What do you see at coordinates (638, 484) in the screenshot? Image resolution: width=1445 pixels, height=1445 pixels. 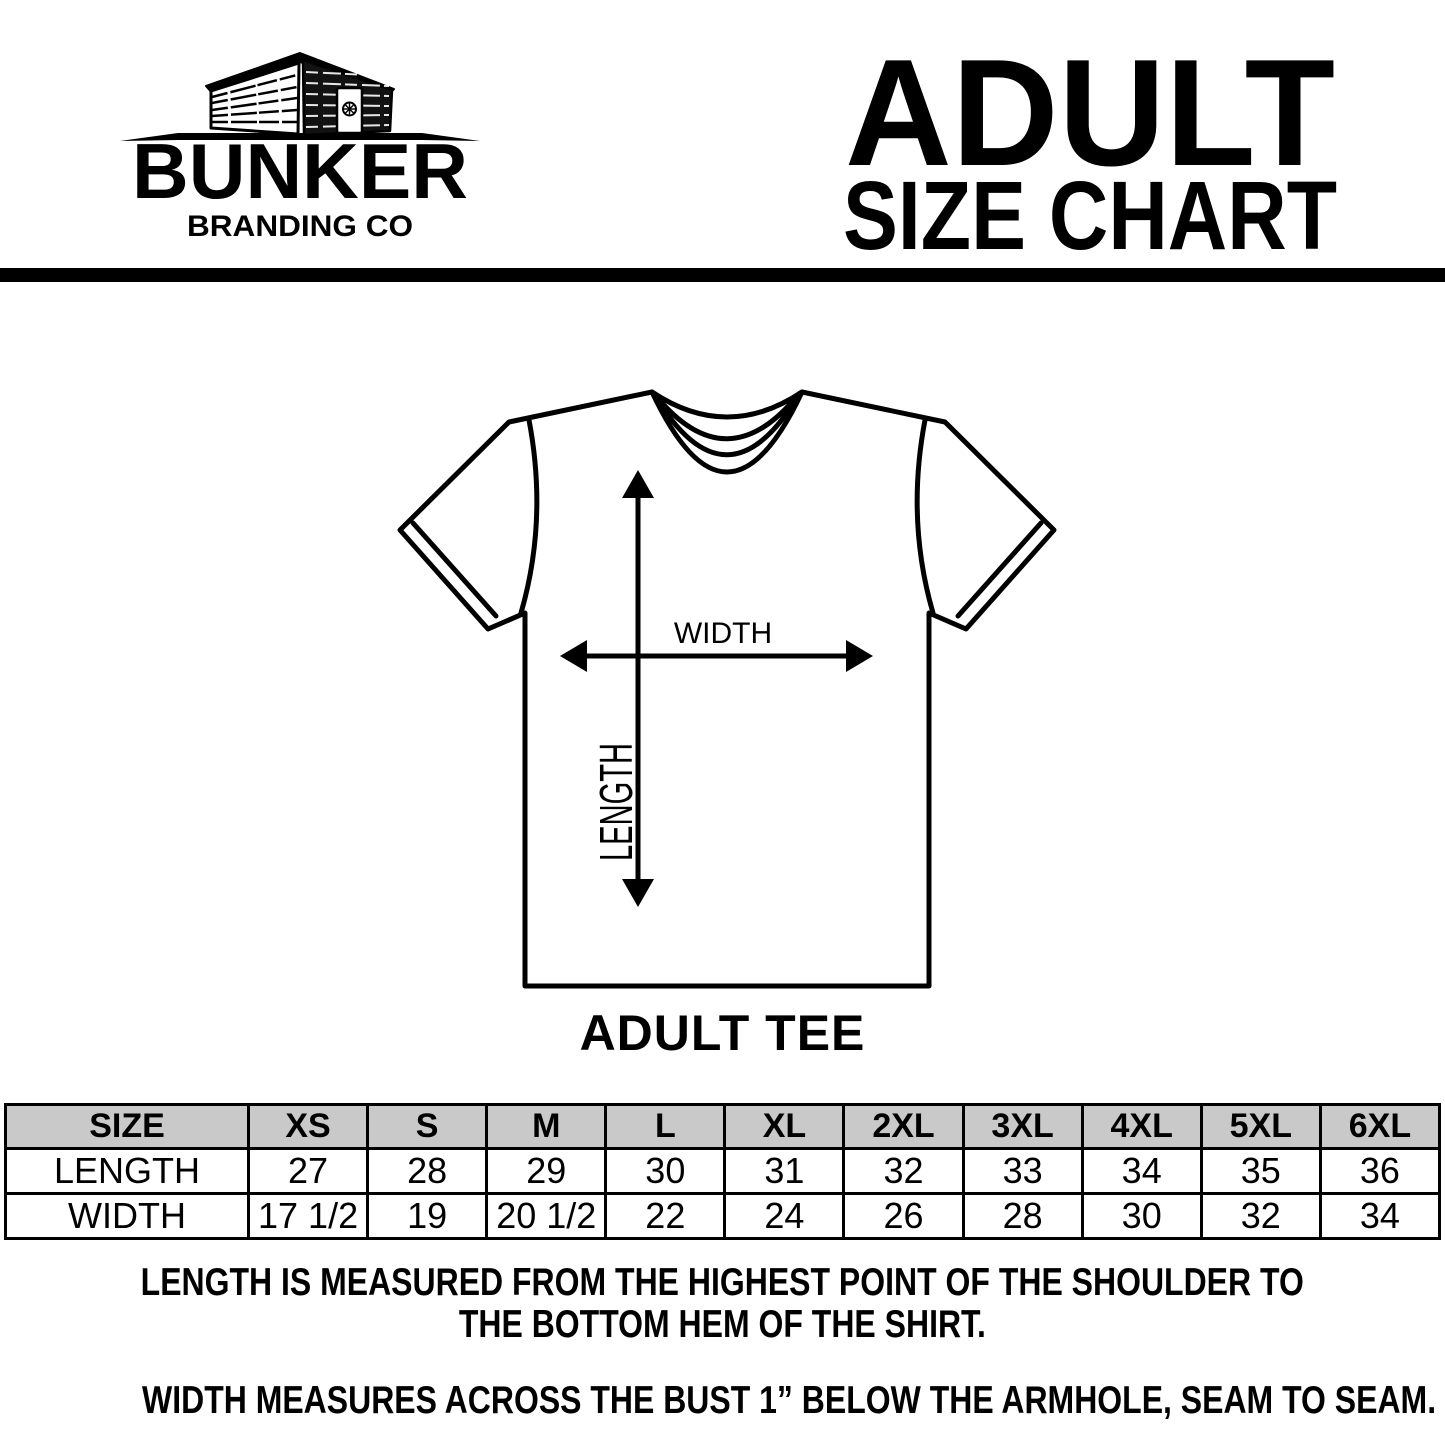 I see `arrowhead-up-icon` at bounding box center [638, 484].